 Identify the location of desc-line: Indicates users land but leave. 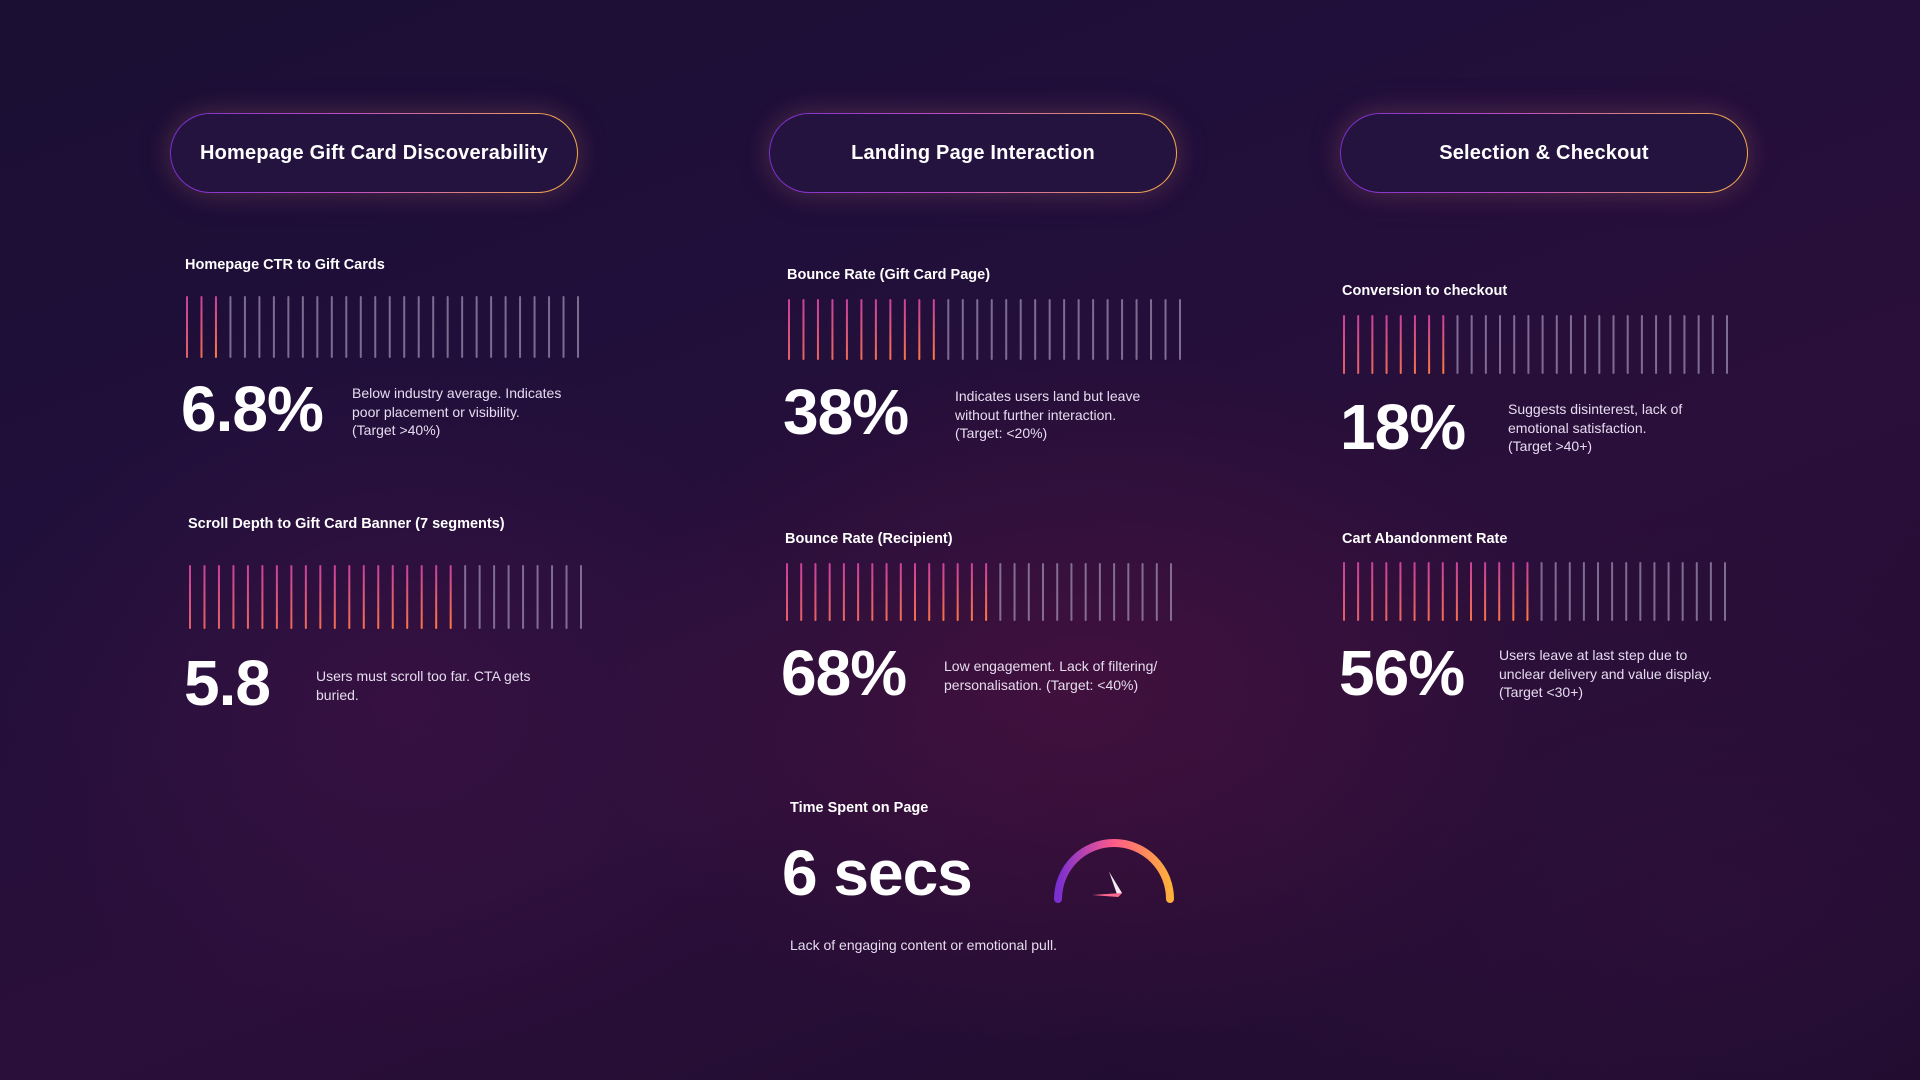
(1048, 396).